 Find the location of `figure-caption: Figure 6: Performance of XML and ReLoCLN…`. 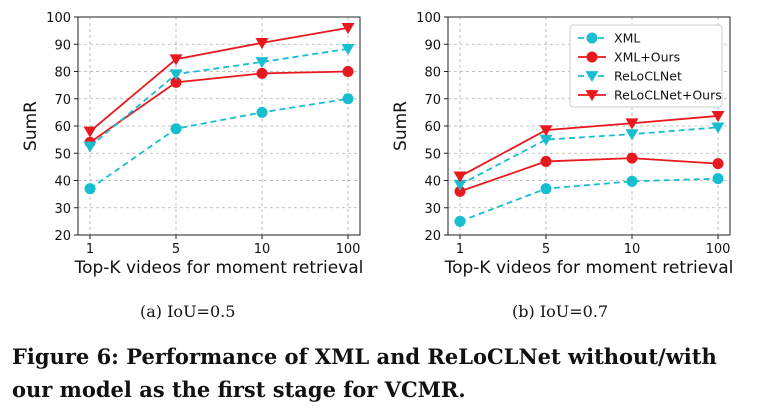

figure-caption: Figure 6: Performance of XML and ReLoCLN… is located at coordinates (364, 373).